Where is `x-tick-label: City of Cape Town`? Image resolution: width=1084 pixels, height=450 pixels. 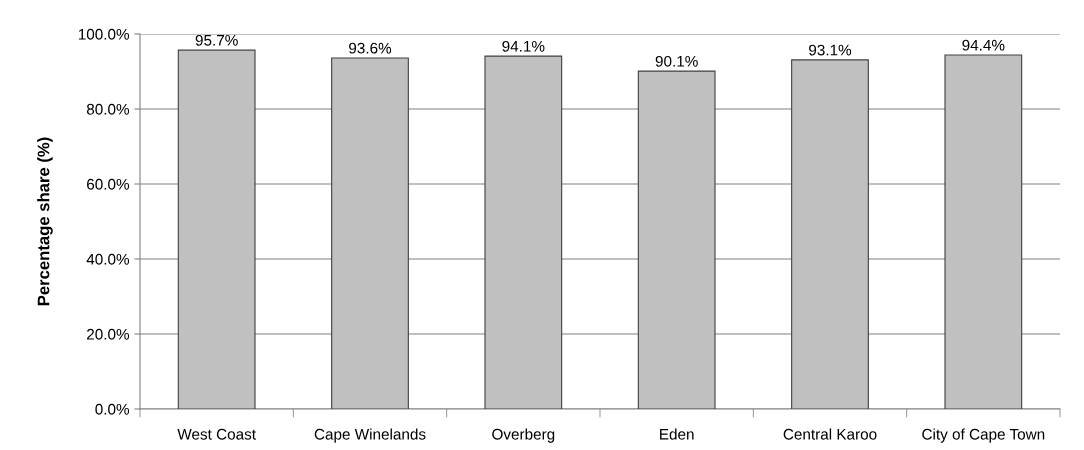 x-tick-label: City of Cape Town is located at coordinates (983, 435).